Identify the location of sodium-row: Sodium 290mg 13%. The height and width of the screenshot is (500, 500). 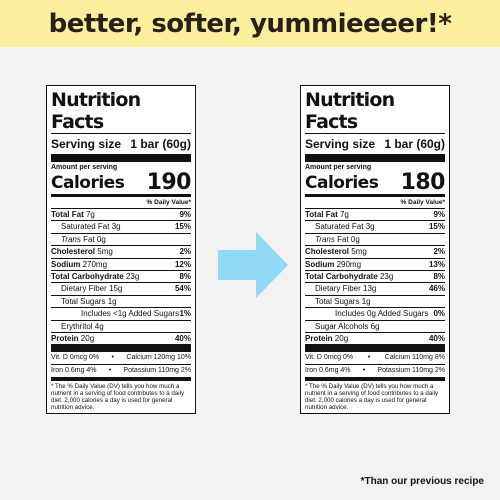
(375, 263).